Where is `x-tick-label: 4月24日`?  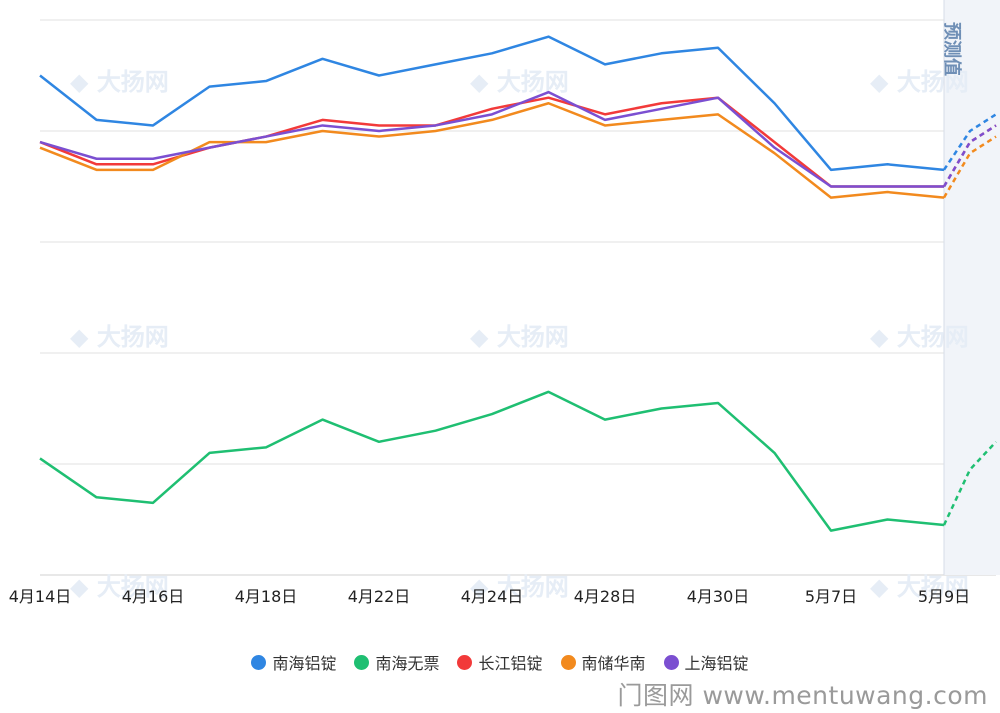 x-tick-label: 4月24日 is located at coordinates (492, 596).